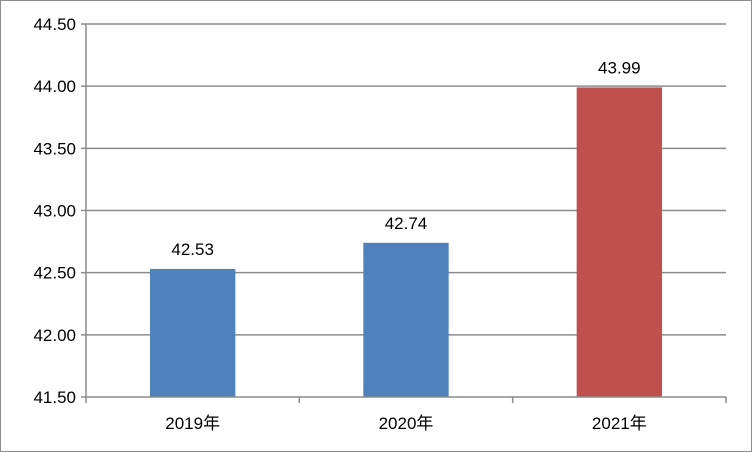  I want to click on y-tick-label: 42.00, so click(54, 335).